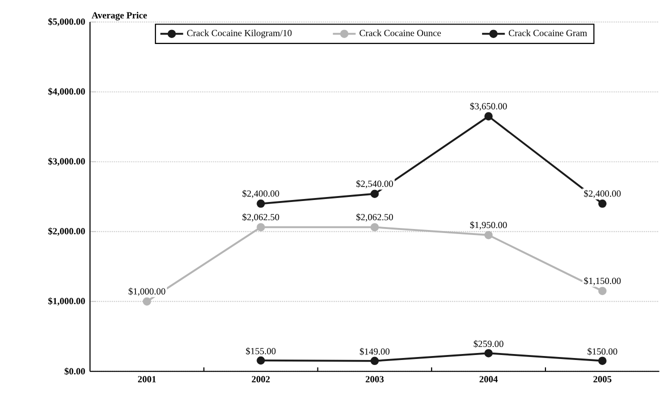  What do you see at coordinates (119, 16) in the screenshot?
I see `y-axis-title: Average Price` at bounding box center [119, 16].